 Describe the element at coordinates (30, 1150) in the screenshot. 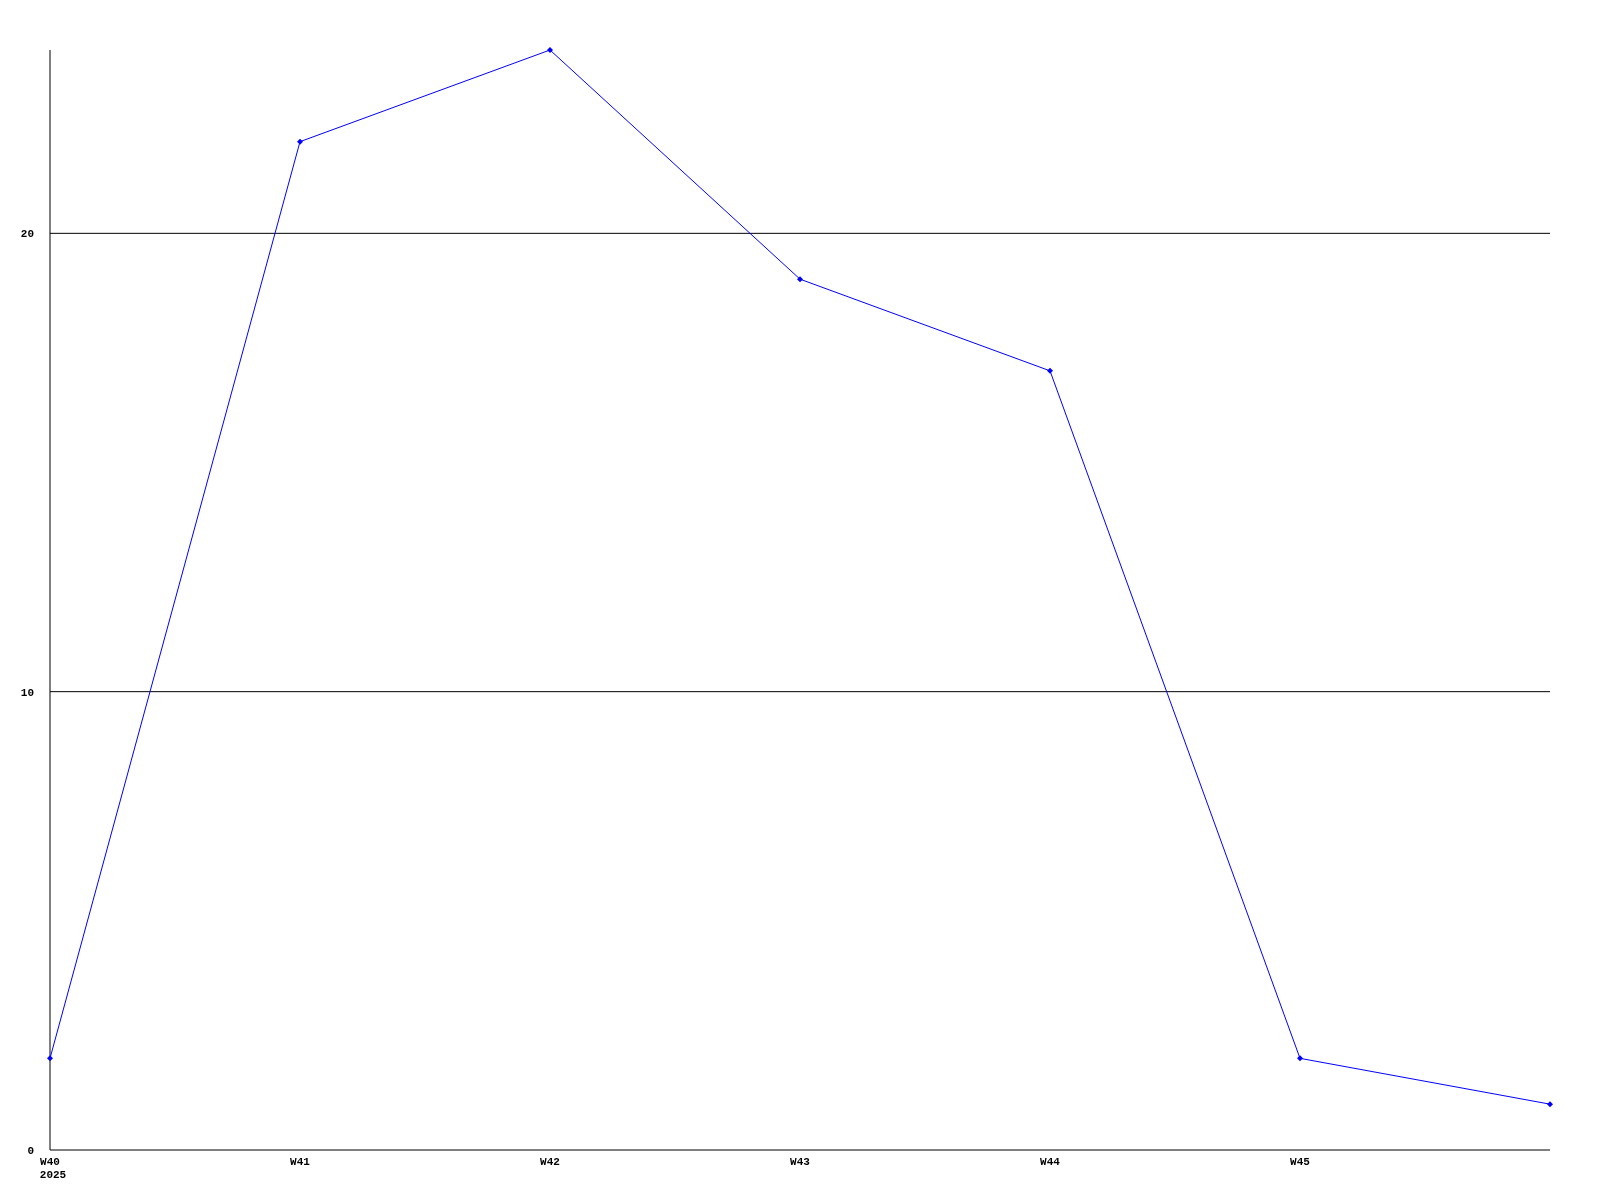

I see `y-tick-label: 0` at that location.